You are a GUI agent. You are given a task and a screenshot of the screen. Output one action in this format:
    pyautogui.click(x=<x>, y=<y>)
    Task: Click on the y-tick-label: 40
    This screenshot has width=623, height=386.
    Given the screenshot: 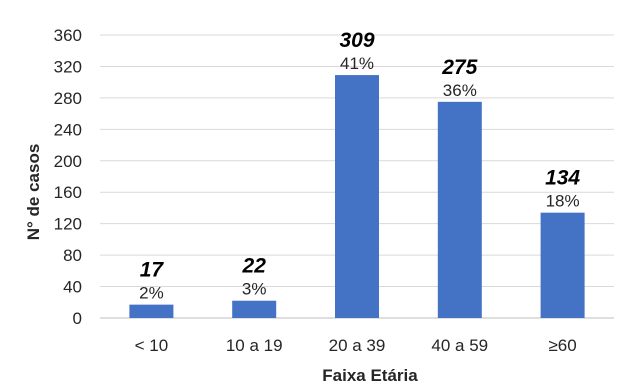 What is the action you would take?
    pyautogui.click(x=72, y=287)
    